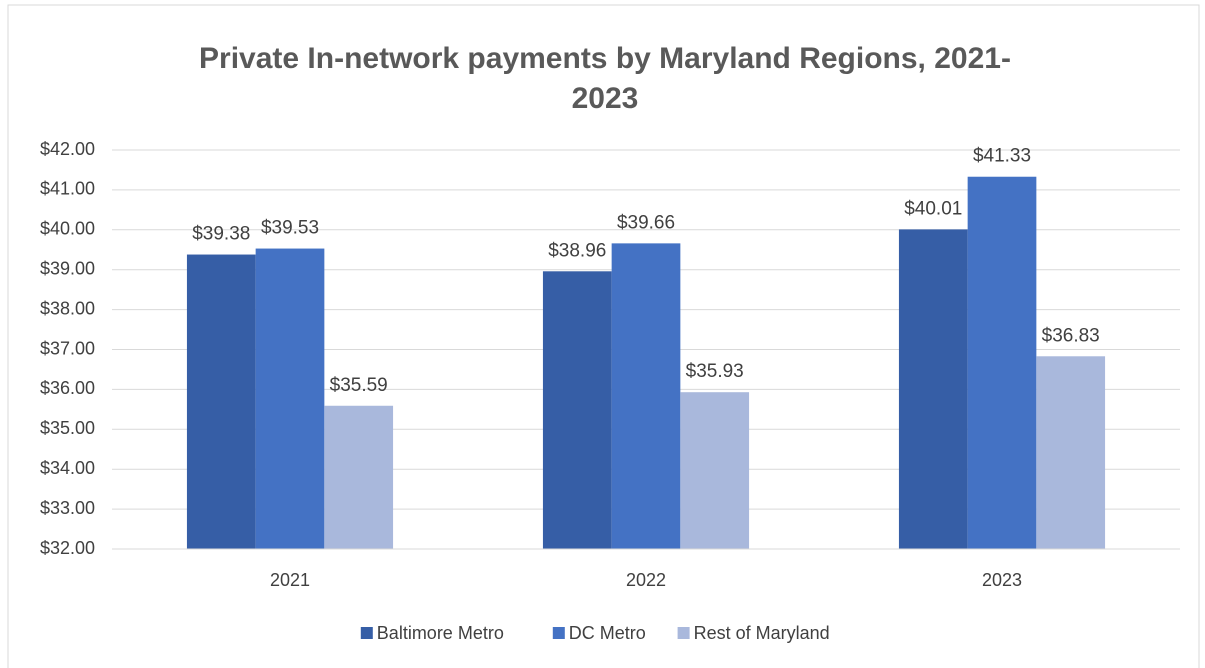  Describe the element at coordinates (607, 633) in the screenshot. I see `legend-label: DC Metro` at that location.